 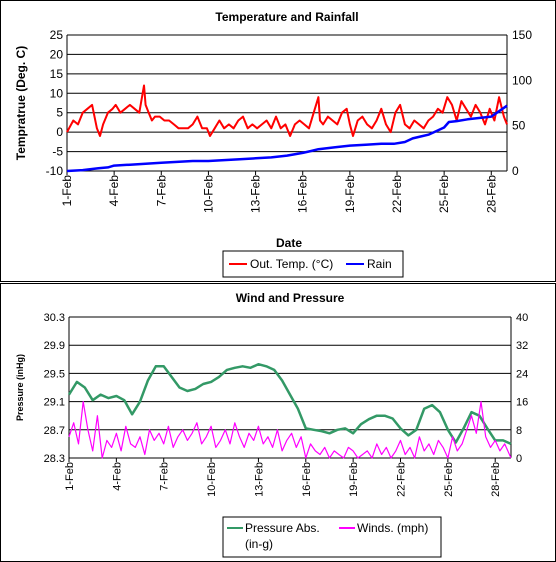 I want to click on legend-label-wind: Winds. (mph), so click(x=392, y=528).